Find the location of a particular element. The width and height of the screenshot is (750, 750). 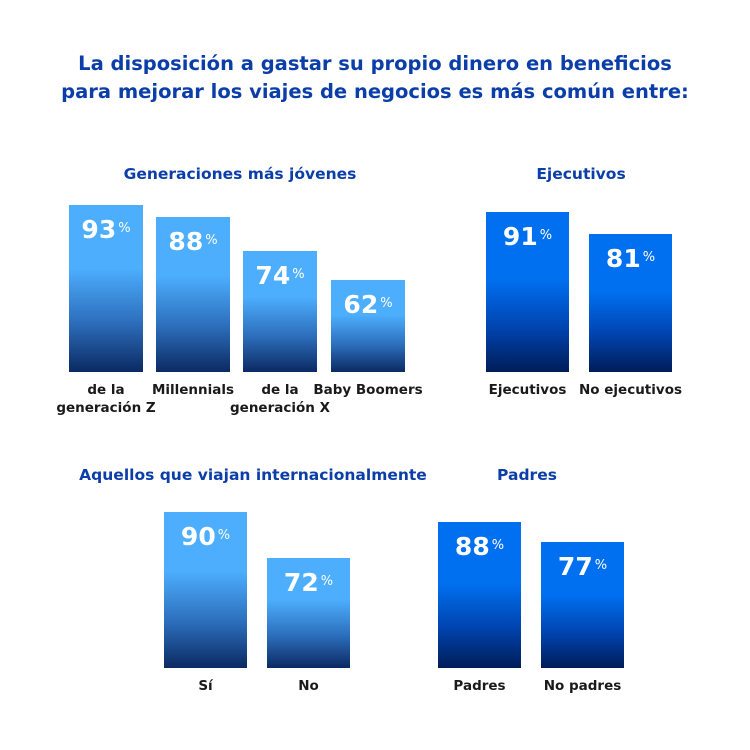

bar: 74% is located at coordinates (280, 311).